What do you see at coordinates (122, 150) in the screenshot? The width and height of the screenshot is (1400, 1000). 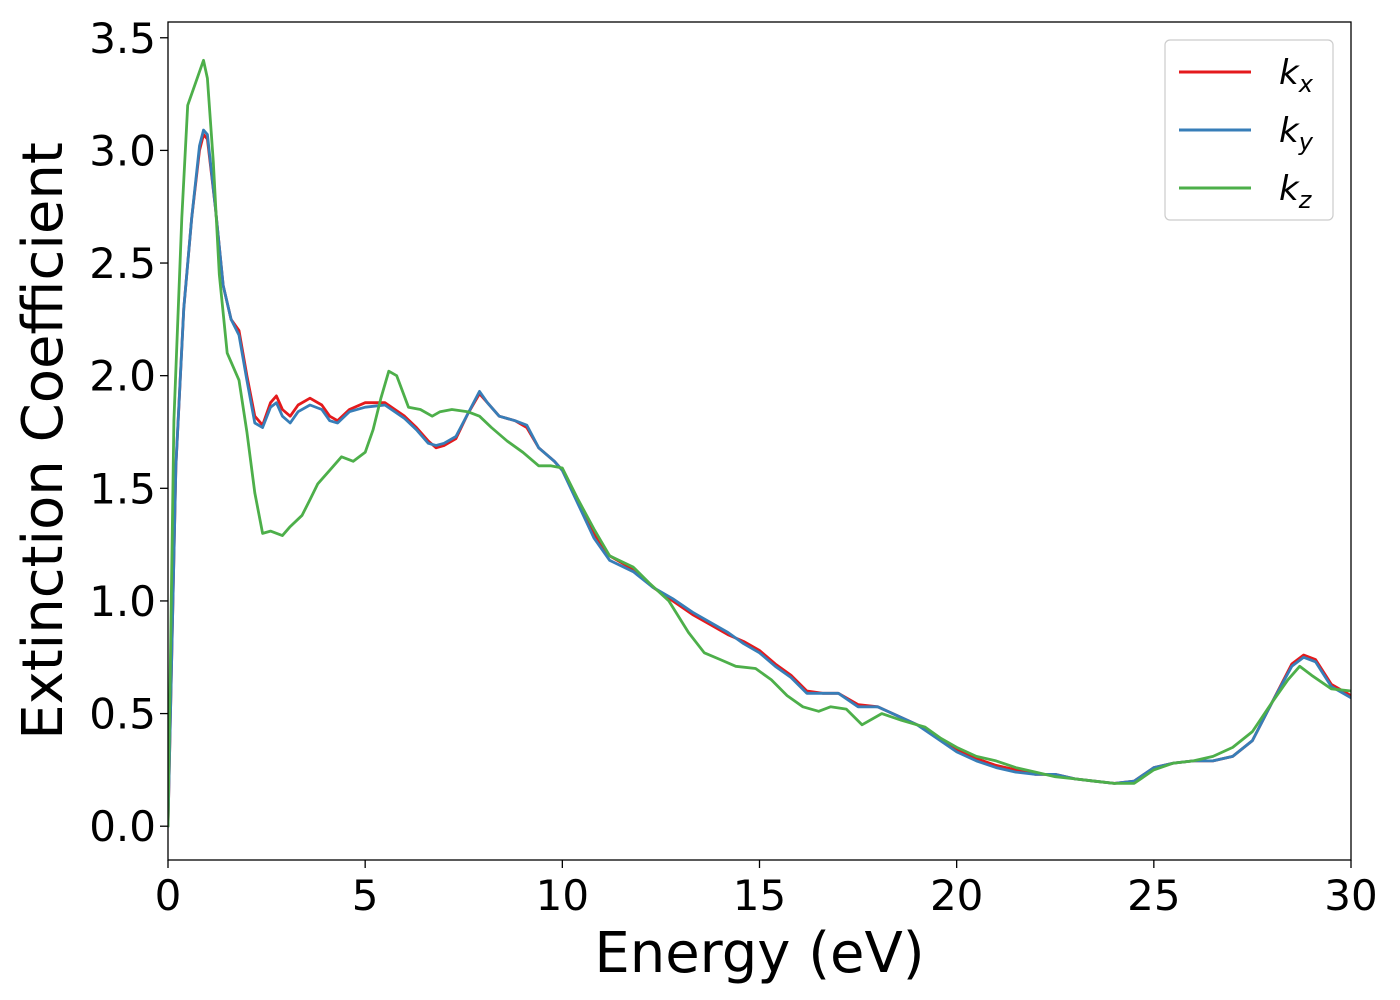 I see `y-tick-label: 3.0` at bounding box center [122, 150].